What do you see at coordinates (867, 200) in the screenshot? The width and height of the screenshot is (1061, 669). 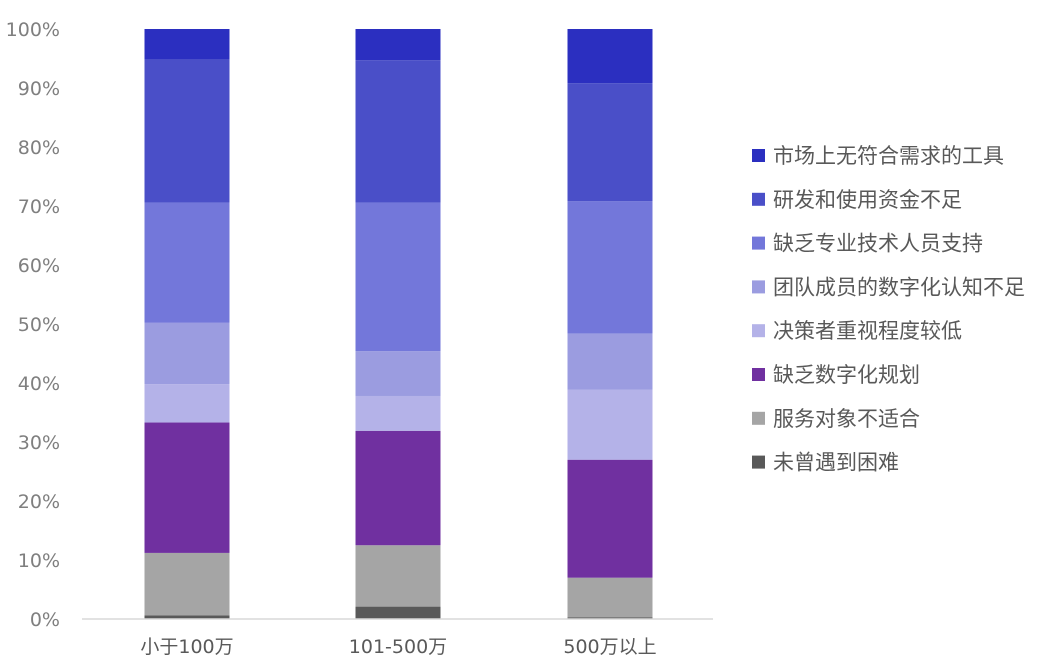 I see `legend-label: 研发和使用资金不足` at bounding box center [867, 200].